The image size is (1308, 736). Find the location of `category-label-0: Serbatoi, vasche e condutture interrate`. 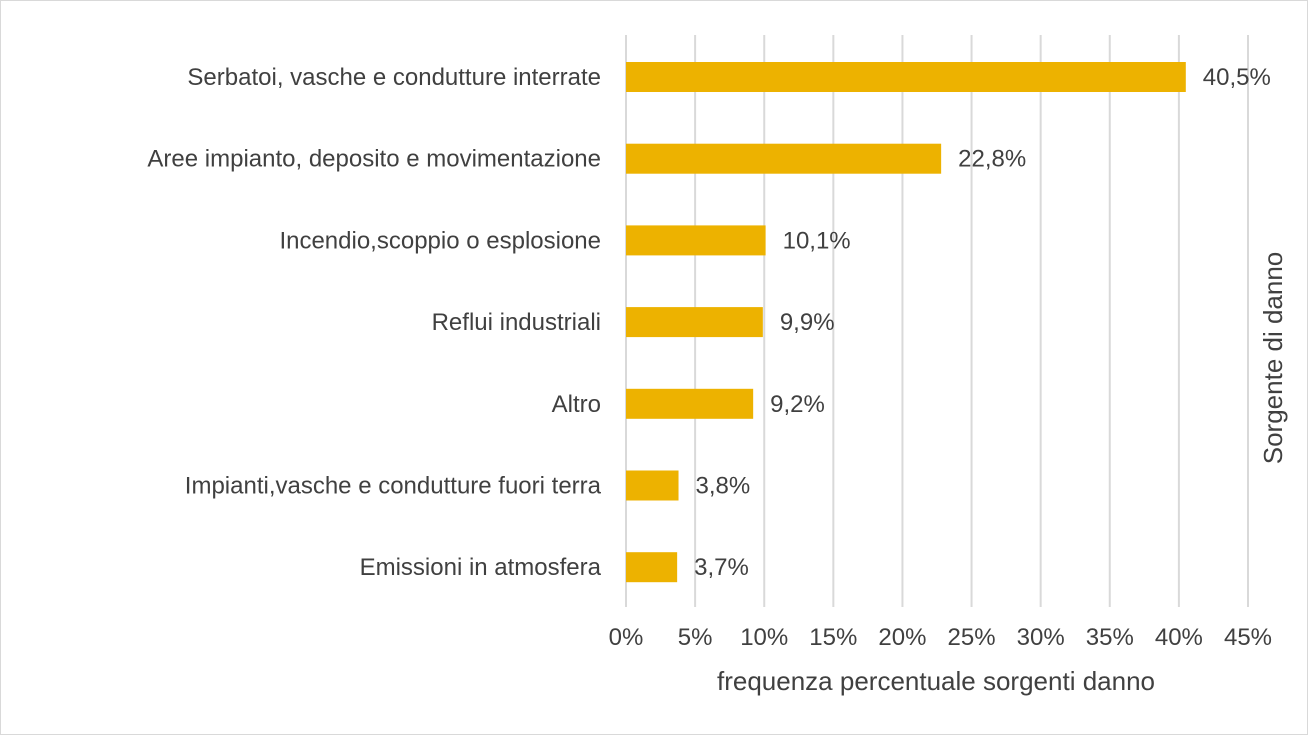

category-label-0: Serbatoi, vasche e condutture interrate is located at coordinates (394, 77).